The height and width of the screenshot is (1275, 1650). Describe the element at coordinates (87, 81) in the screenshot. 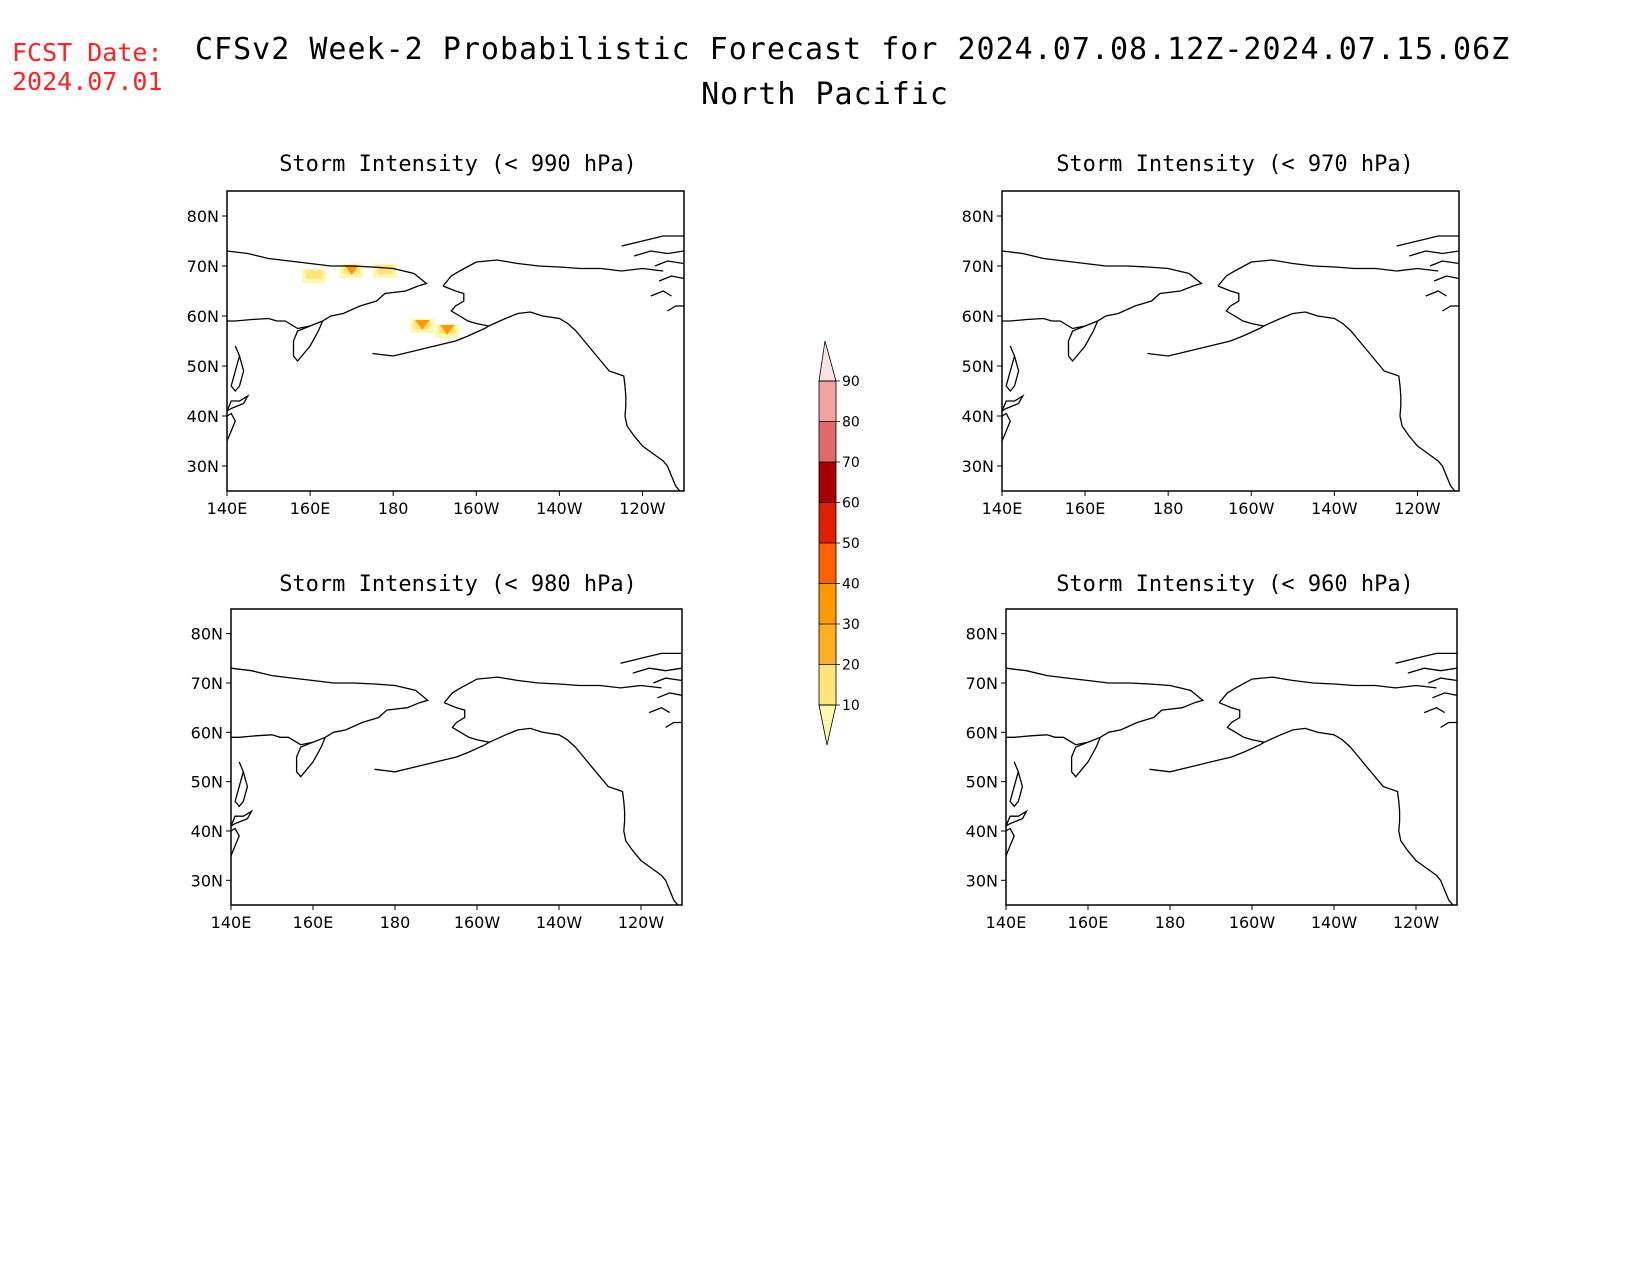

I see `fcst-date-value: 2024.07.01` at that location.